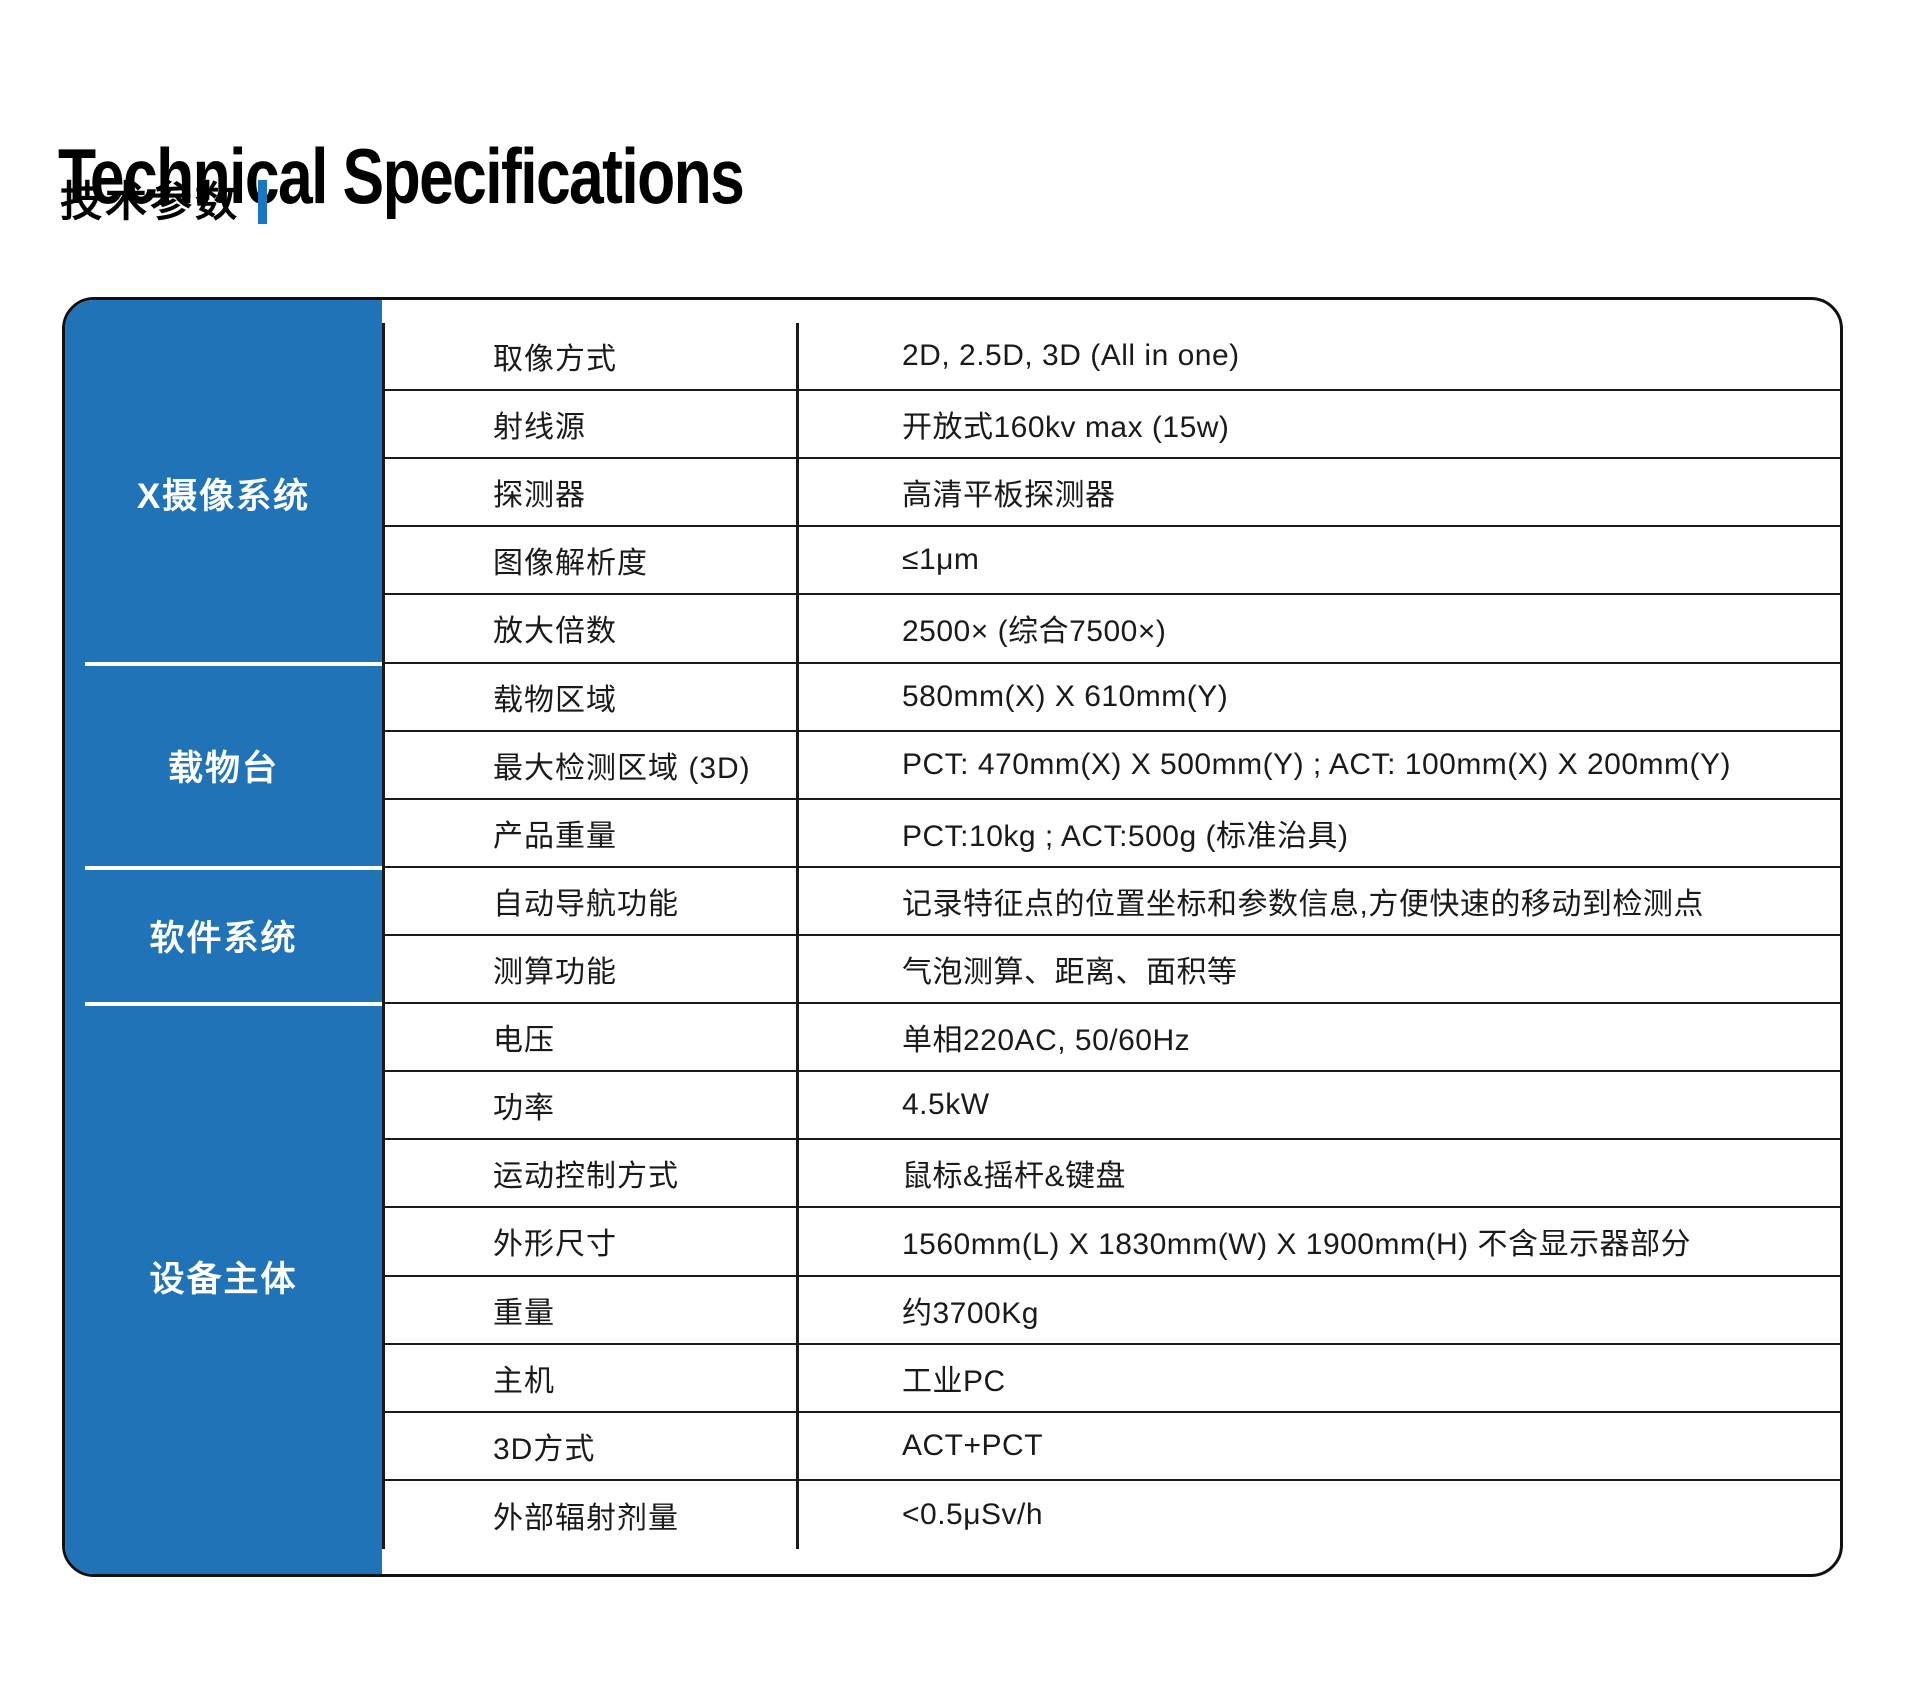  I want to click on category-label: 软件系统, so click(223, 939).